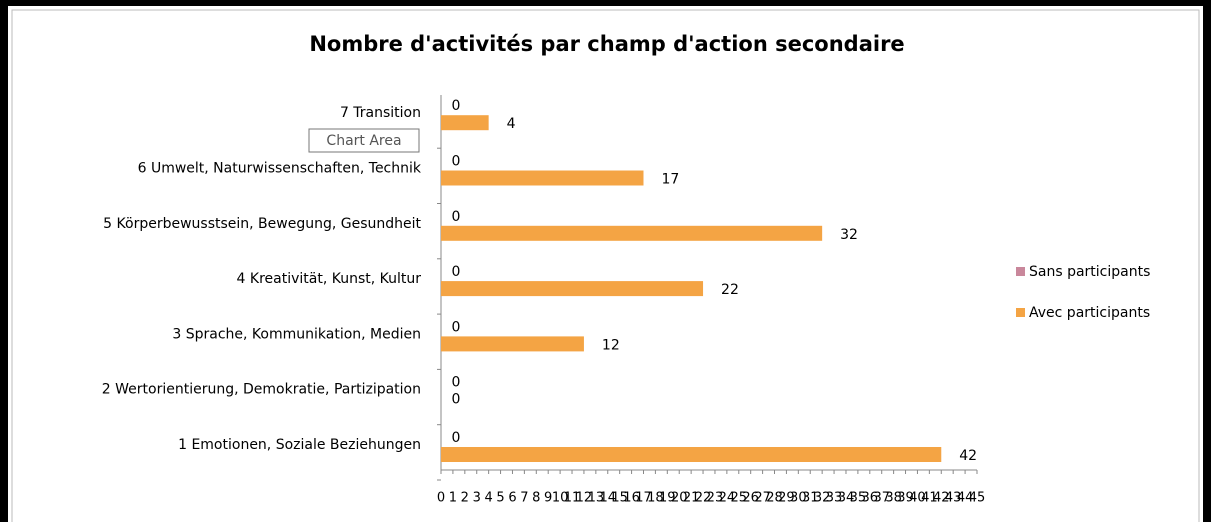 This screenshot has width=1211, height=522. What do you see at coordinates (631, 498) in the screenshot?
I see `x-tick-label: 16` at bounding box center [631, 498].